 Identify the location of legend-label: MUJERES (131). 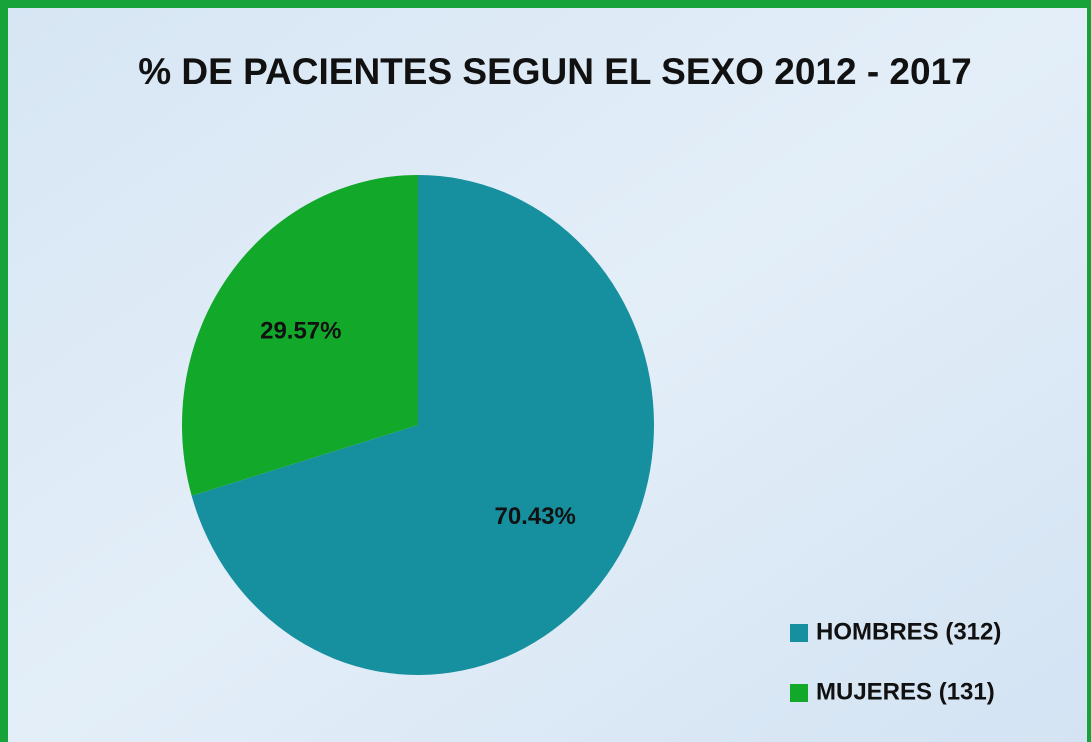
(905, 691).